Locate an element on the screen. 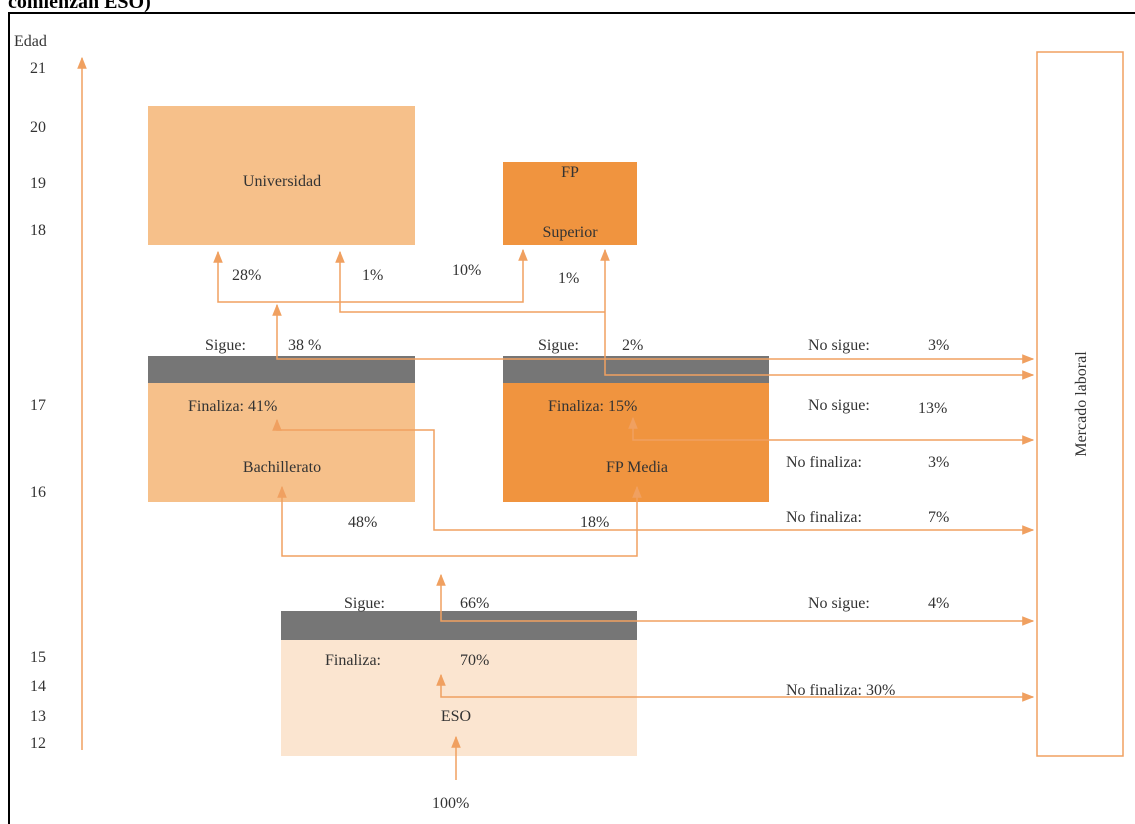 The height and width of the screenshot is (824, 1135). label: 7% is located at coordinates (938, 517).